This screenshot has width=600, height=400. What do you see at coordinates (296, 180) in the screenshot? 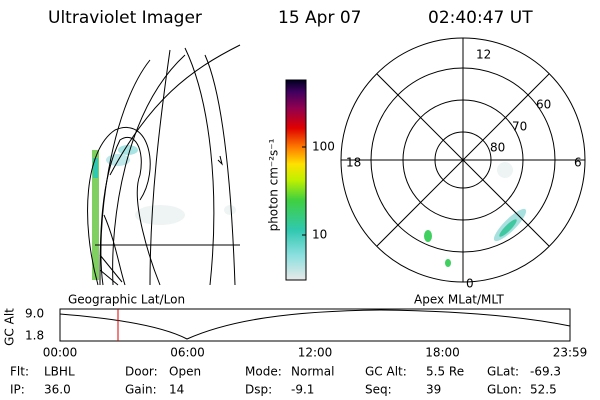
I see `colorbar` at bounding box center [296, 180].